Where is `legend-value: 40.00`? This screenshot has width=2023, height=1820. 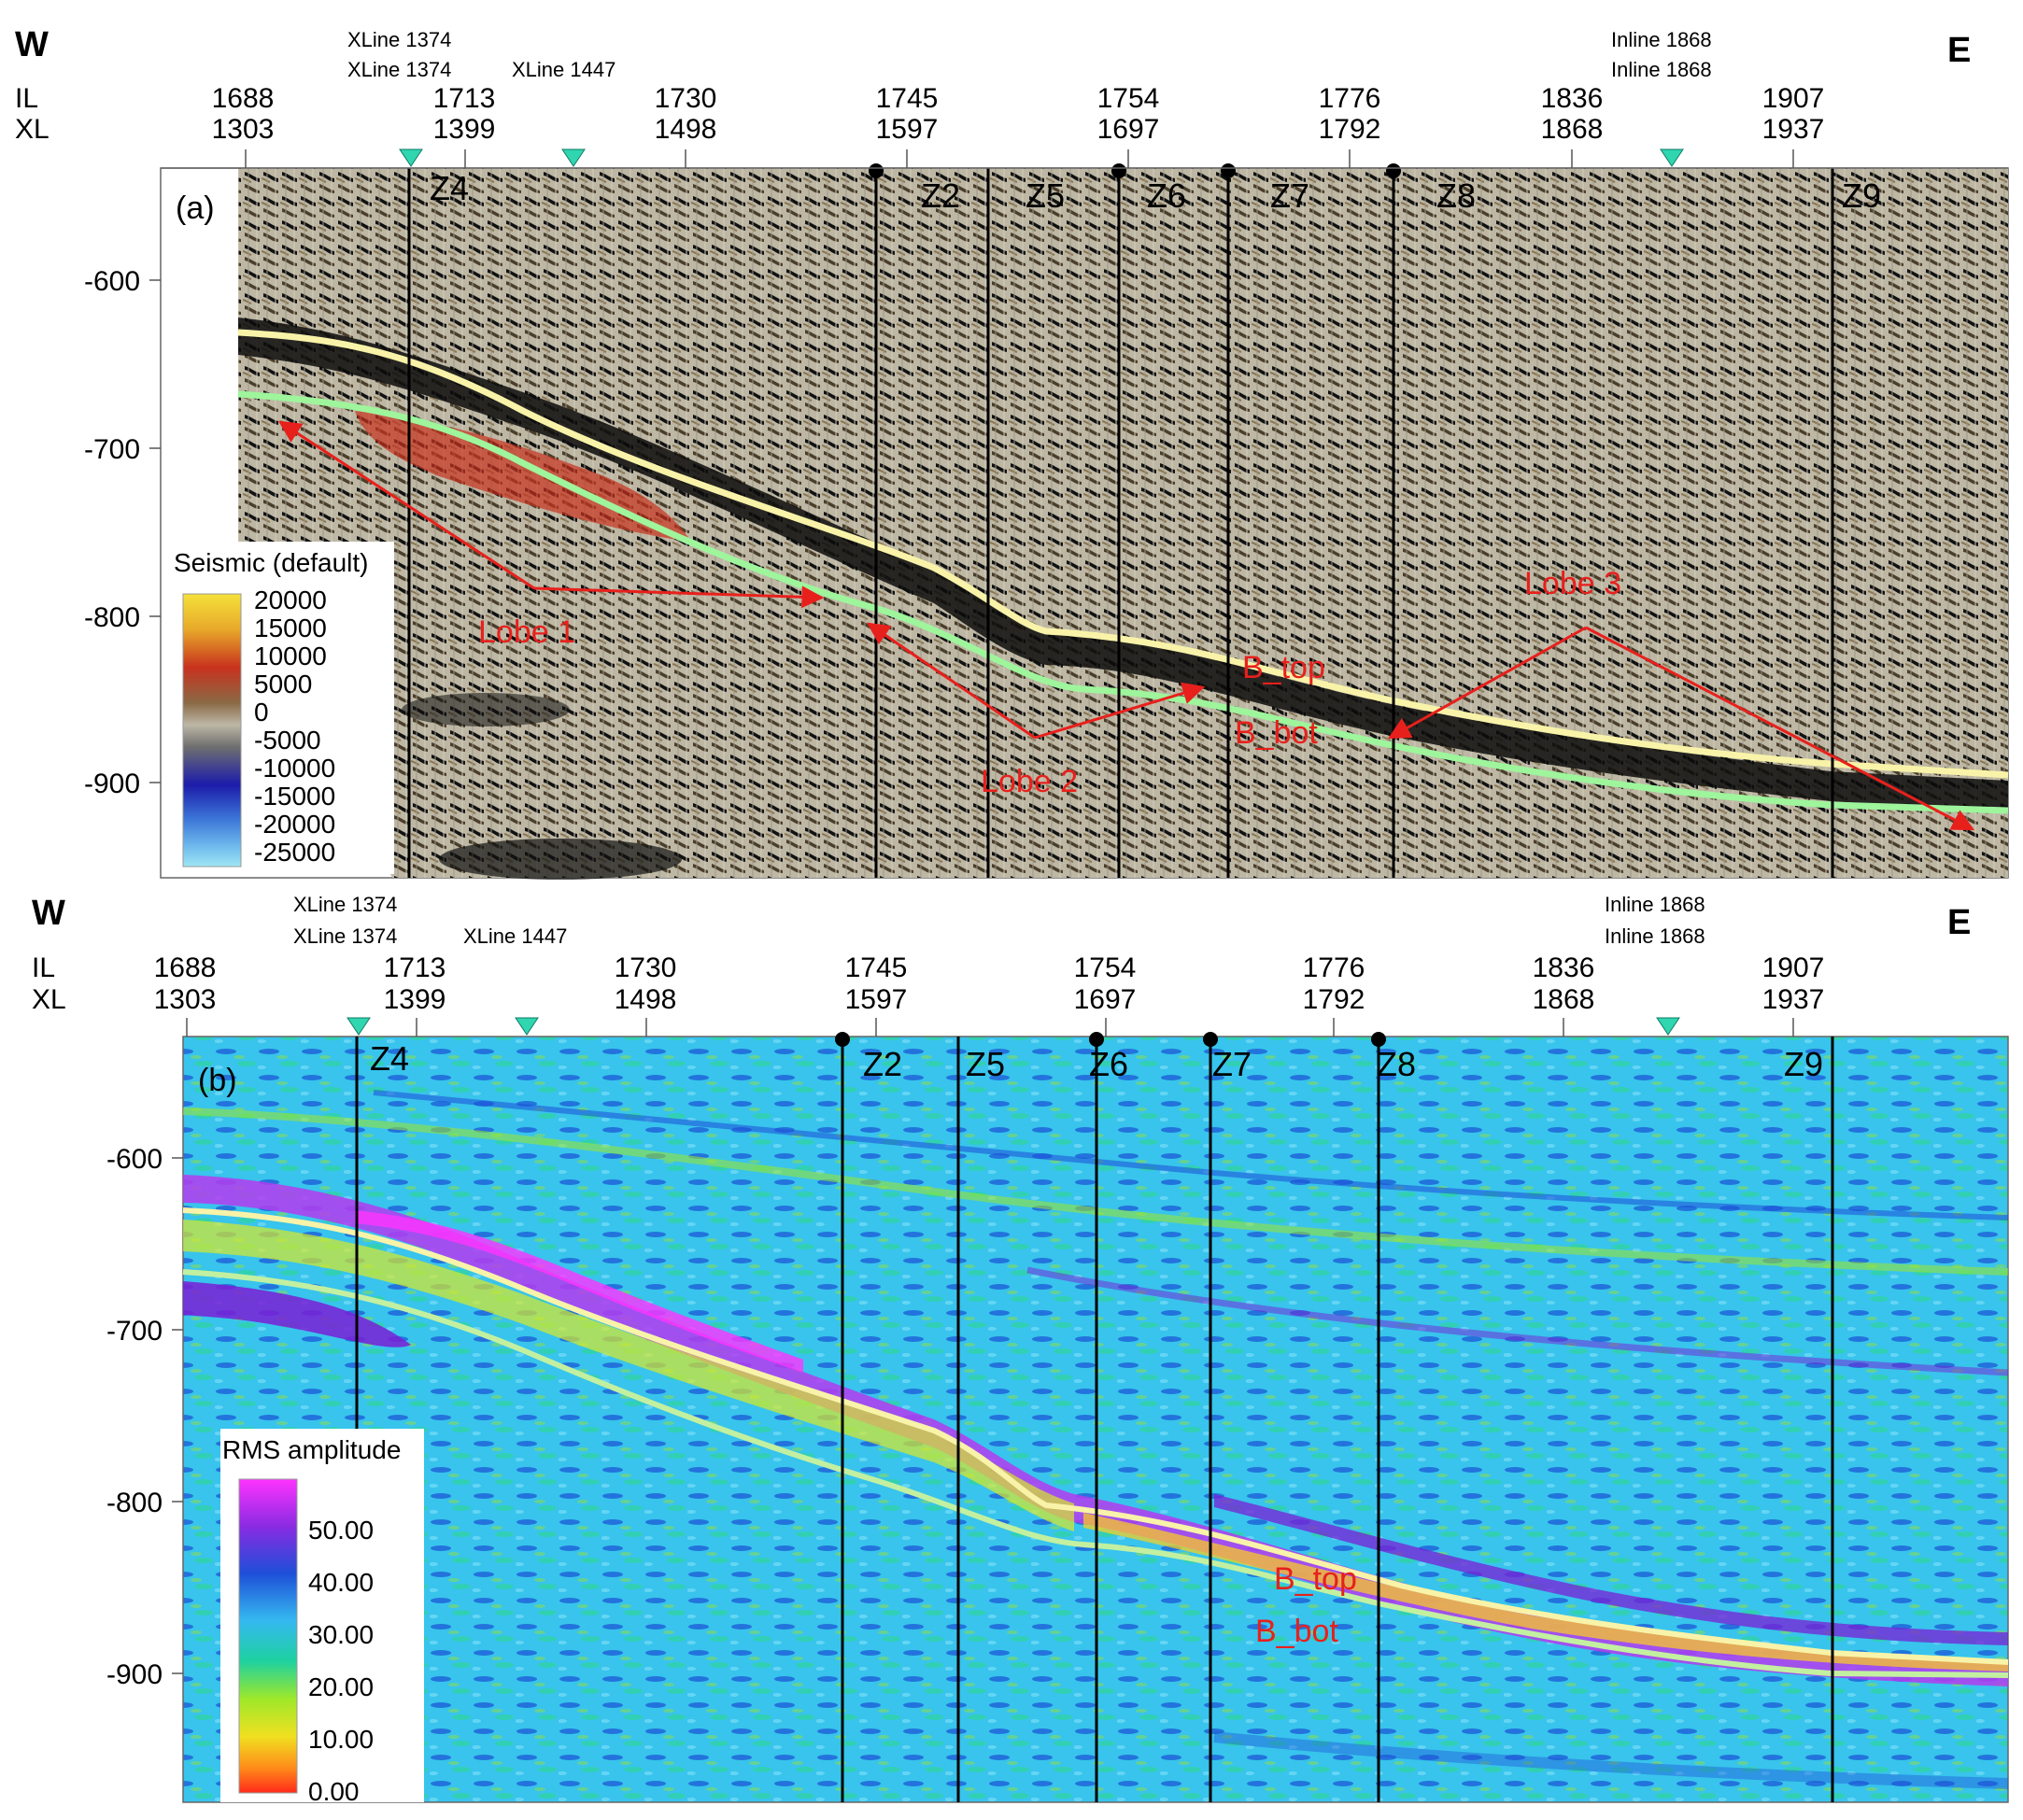 legend-value: 40.00 is located at coordinates (341, 1582).